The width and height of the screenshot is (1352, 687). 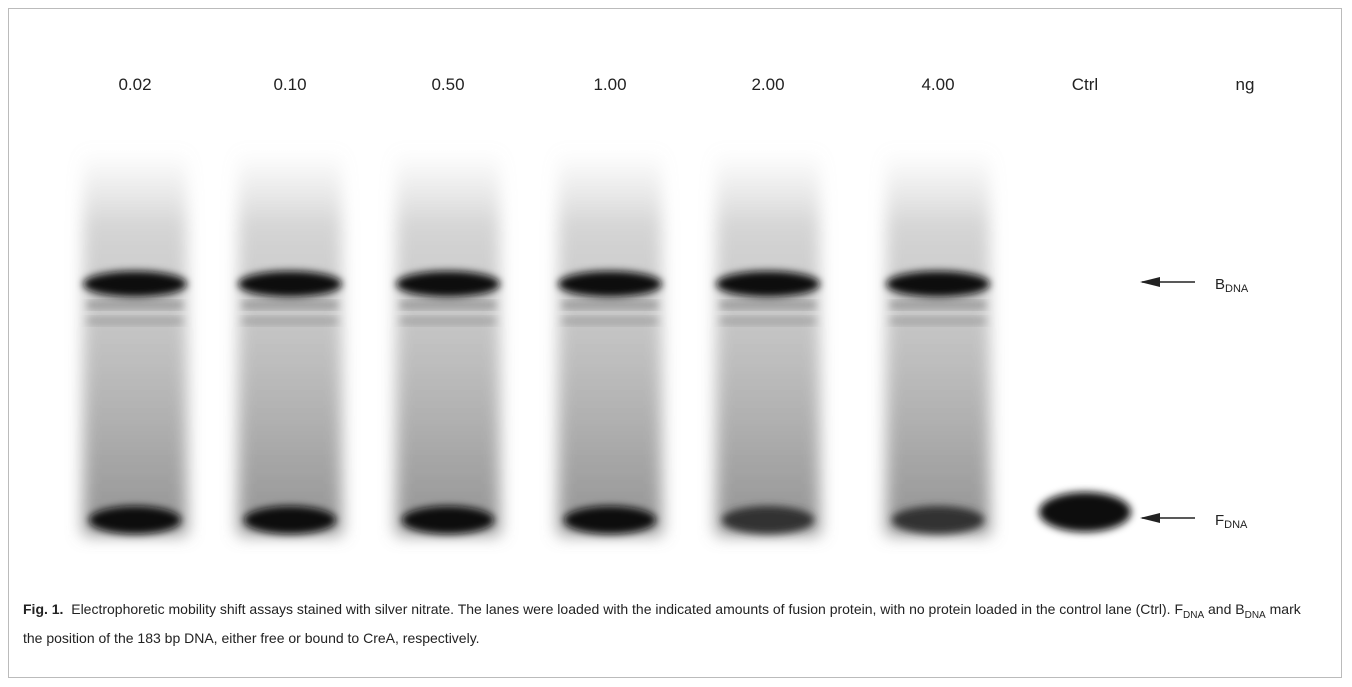 What do you see at coordinates (1085, 84) in the screenshot?
I see `lane-label: Ctrl` at bounding box center [1085, 84].